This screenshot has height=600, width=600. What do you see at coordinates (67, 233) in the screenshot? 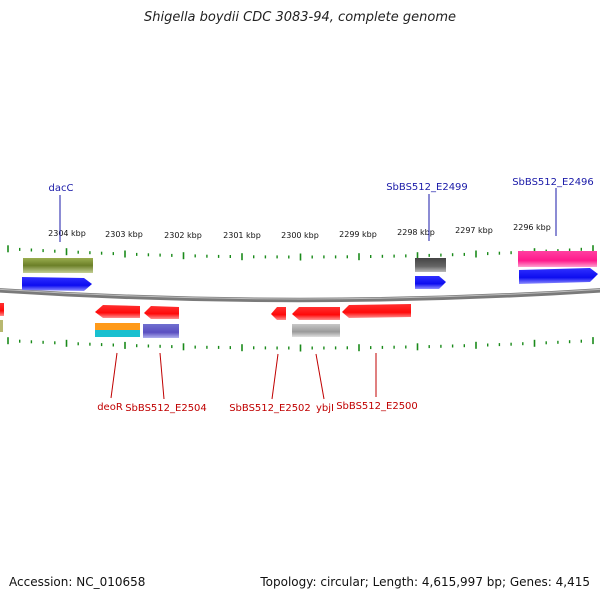
I see `tick-label: 2304 kbp` at bounding box center [67, 233].